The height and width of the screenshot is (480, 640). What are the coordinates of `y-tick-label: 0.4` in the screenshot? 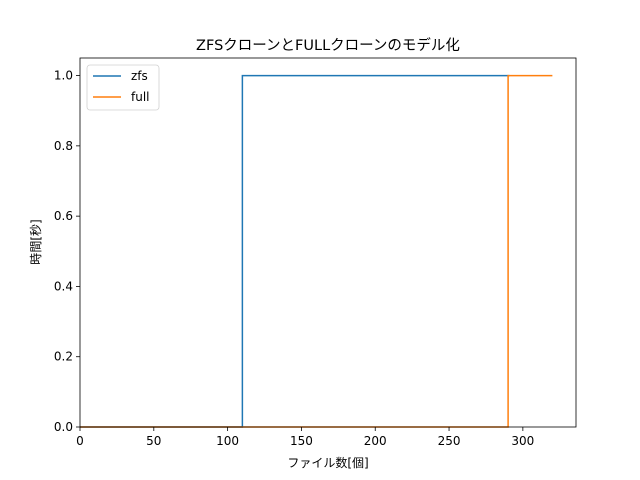 It's located at (63, 286).